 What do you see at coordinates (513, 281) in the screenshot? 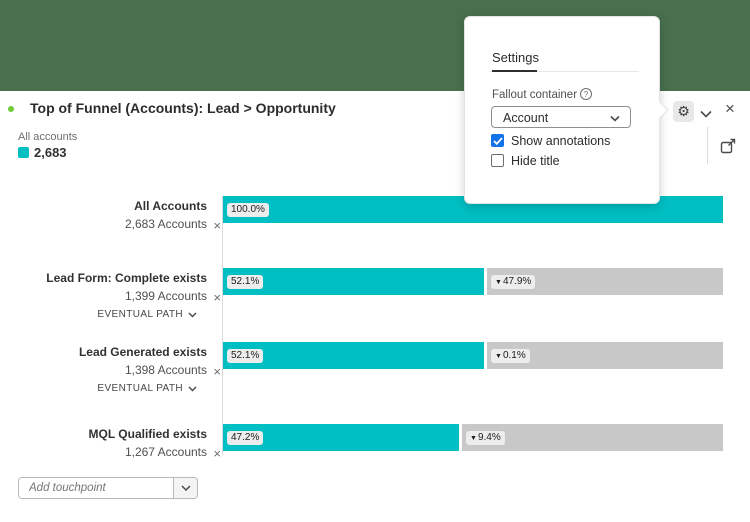
I see `fallout-badge: ▼47.9%` at bounding box center [513, 281].